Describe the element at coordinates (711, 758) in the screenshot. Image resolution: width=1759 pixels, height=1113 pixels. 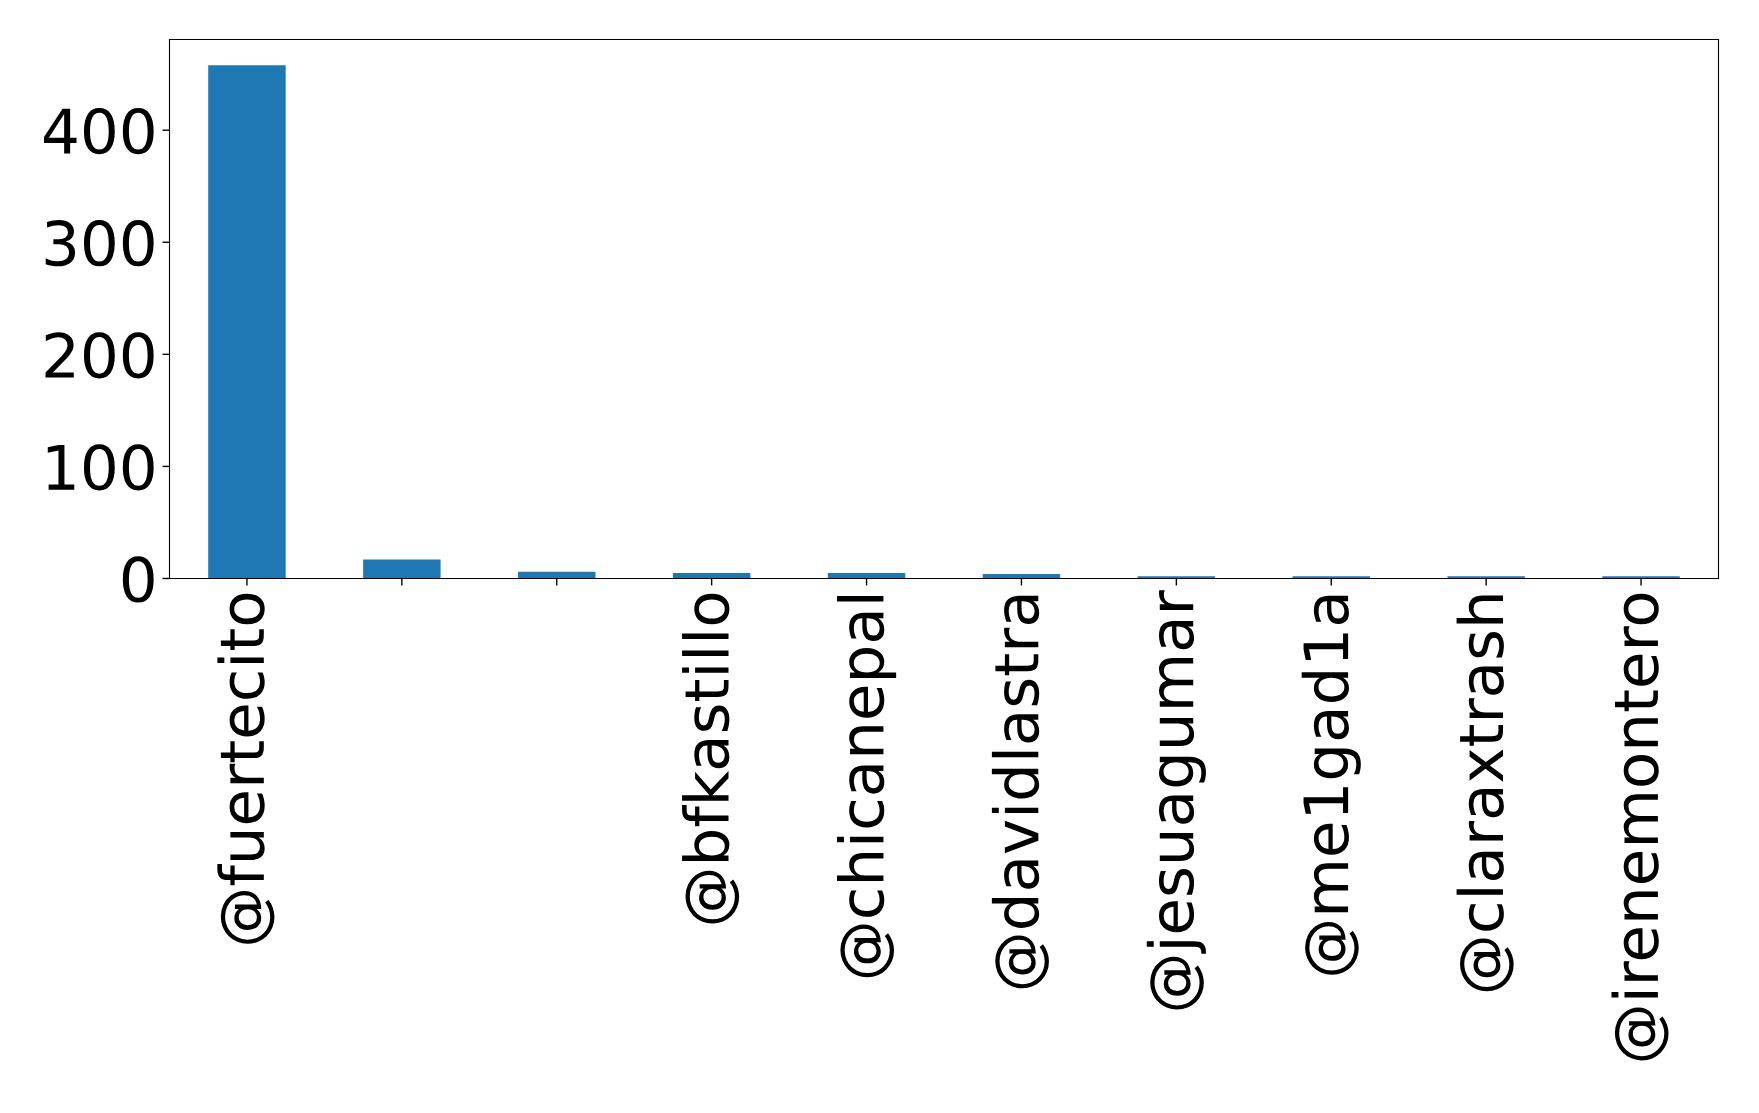
I see `x-tick-label: @bfkastillo` at that location.